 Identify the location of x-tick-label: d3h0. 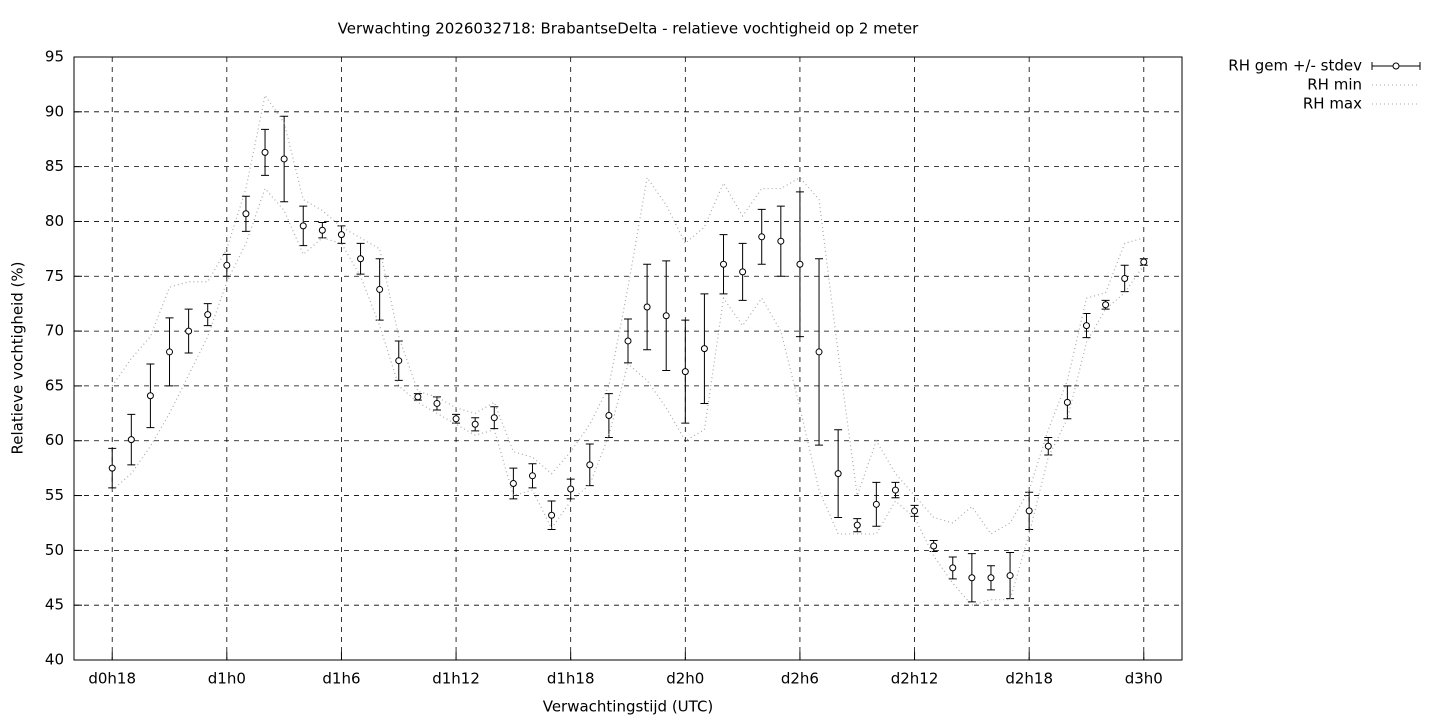
(1144, 679).